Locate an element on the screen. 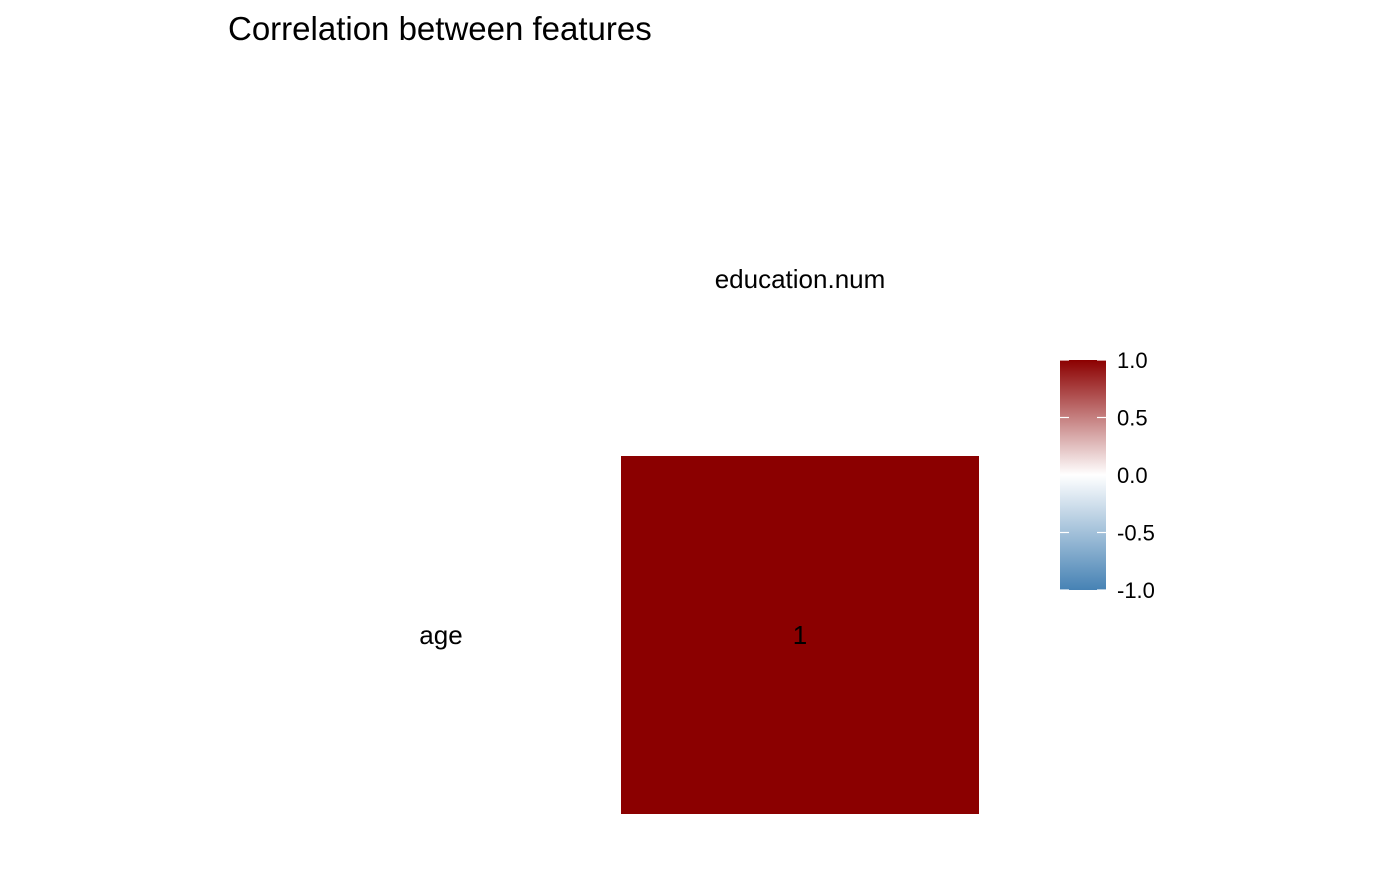 The image size is (1400, 871). x-tick-label: education.num is located at coordinates (800, 279).